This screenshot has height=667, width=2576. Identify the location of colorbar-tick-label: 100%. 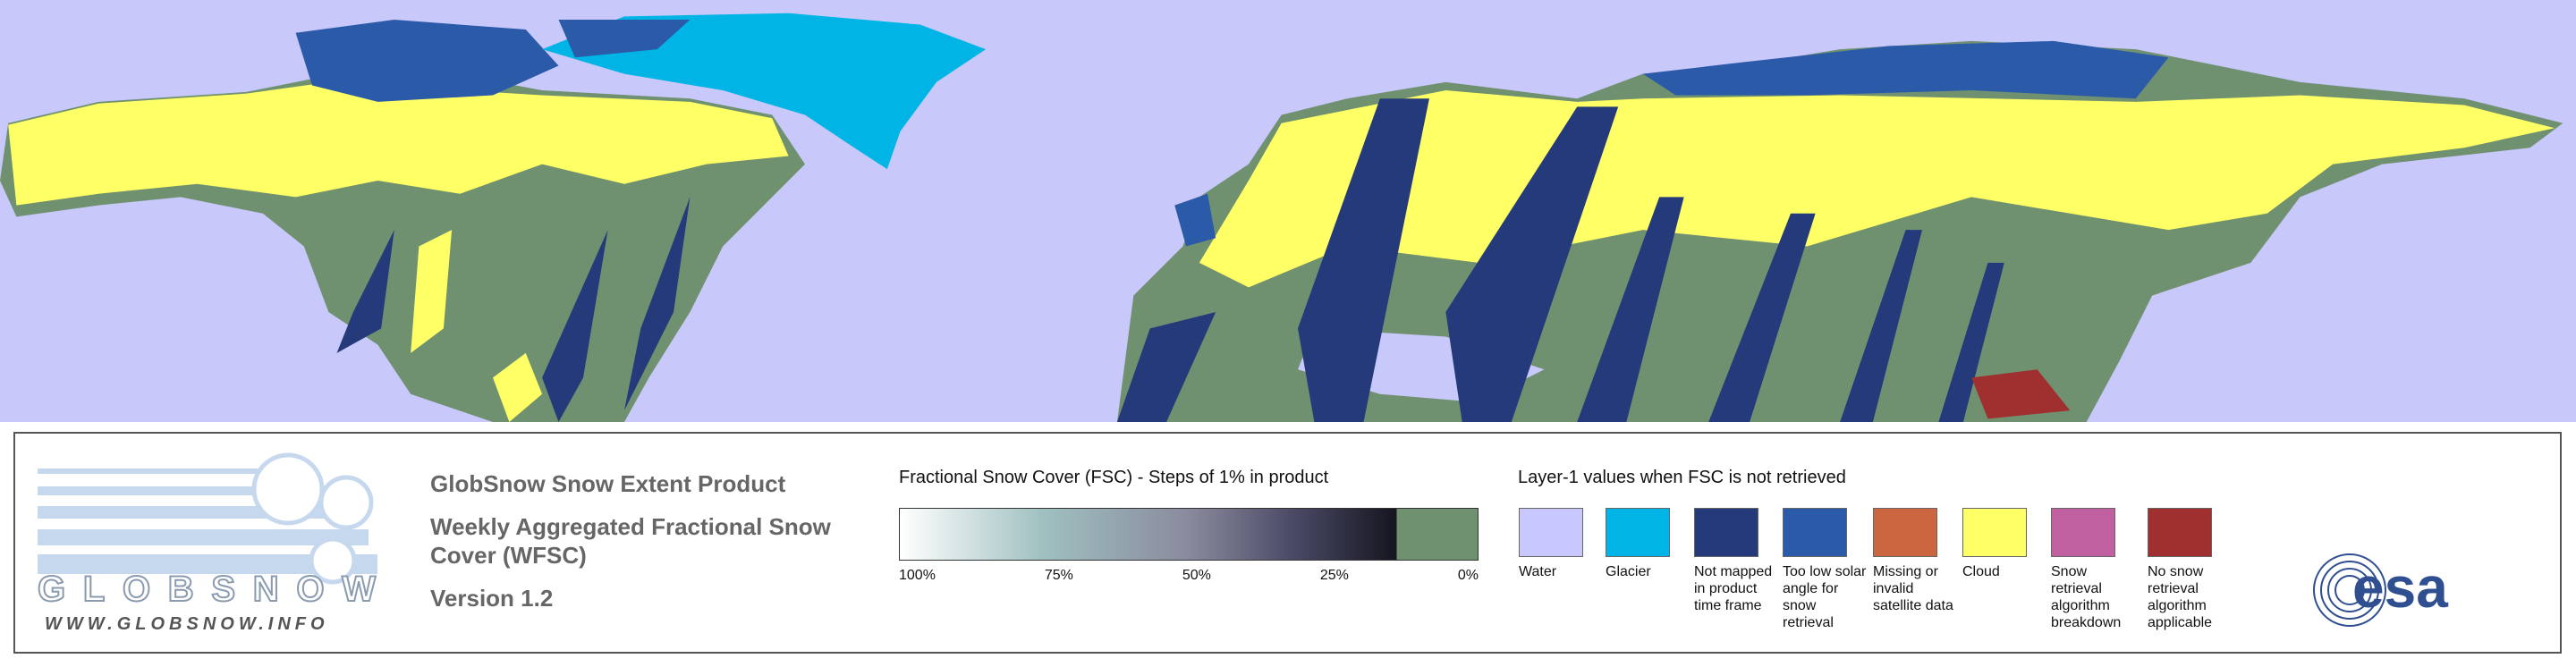
(917, 575).